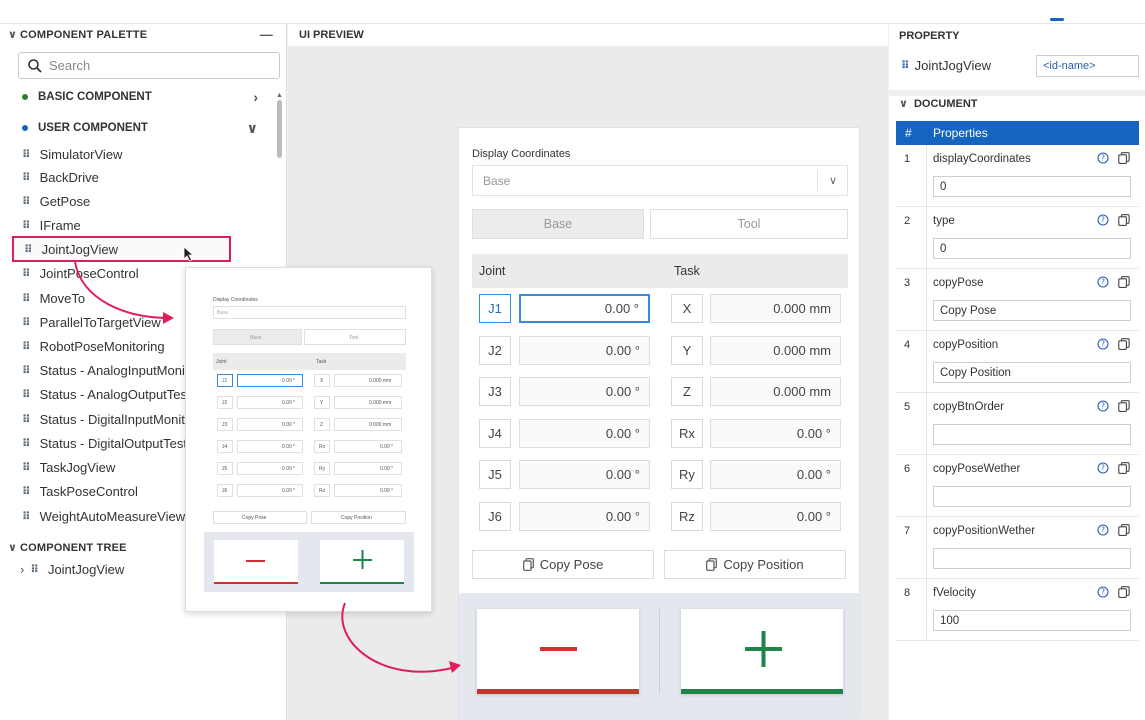 This screenshot has height=720, width=1145. Describe the element at coordinates (143, 443) in the screenshot. I see `palette-item: ⠿ Status - DigitalOutputTest` at that location.